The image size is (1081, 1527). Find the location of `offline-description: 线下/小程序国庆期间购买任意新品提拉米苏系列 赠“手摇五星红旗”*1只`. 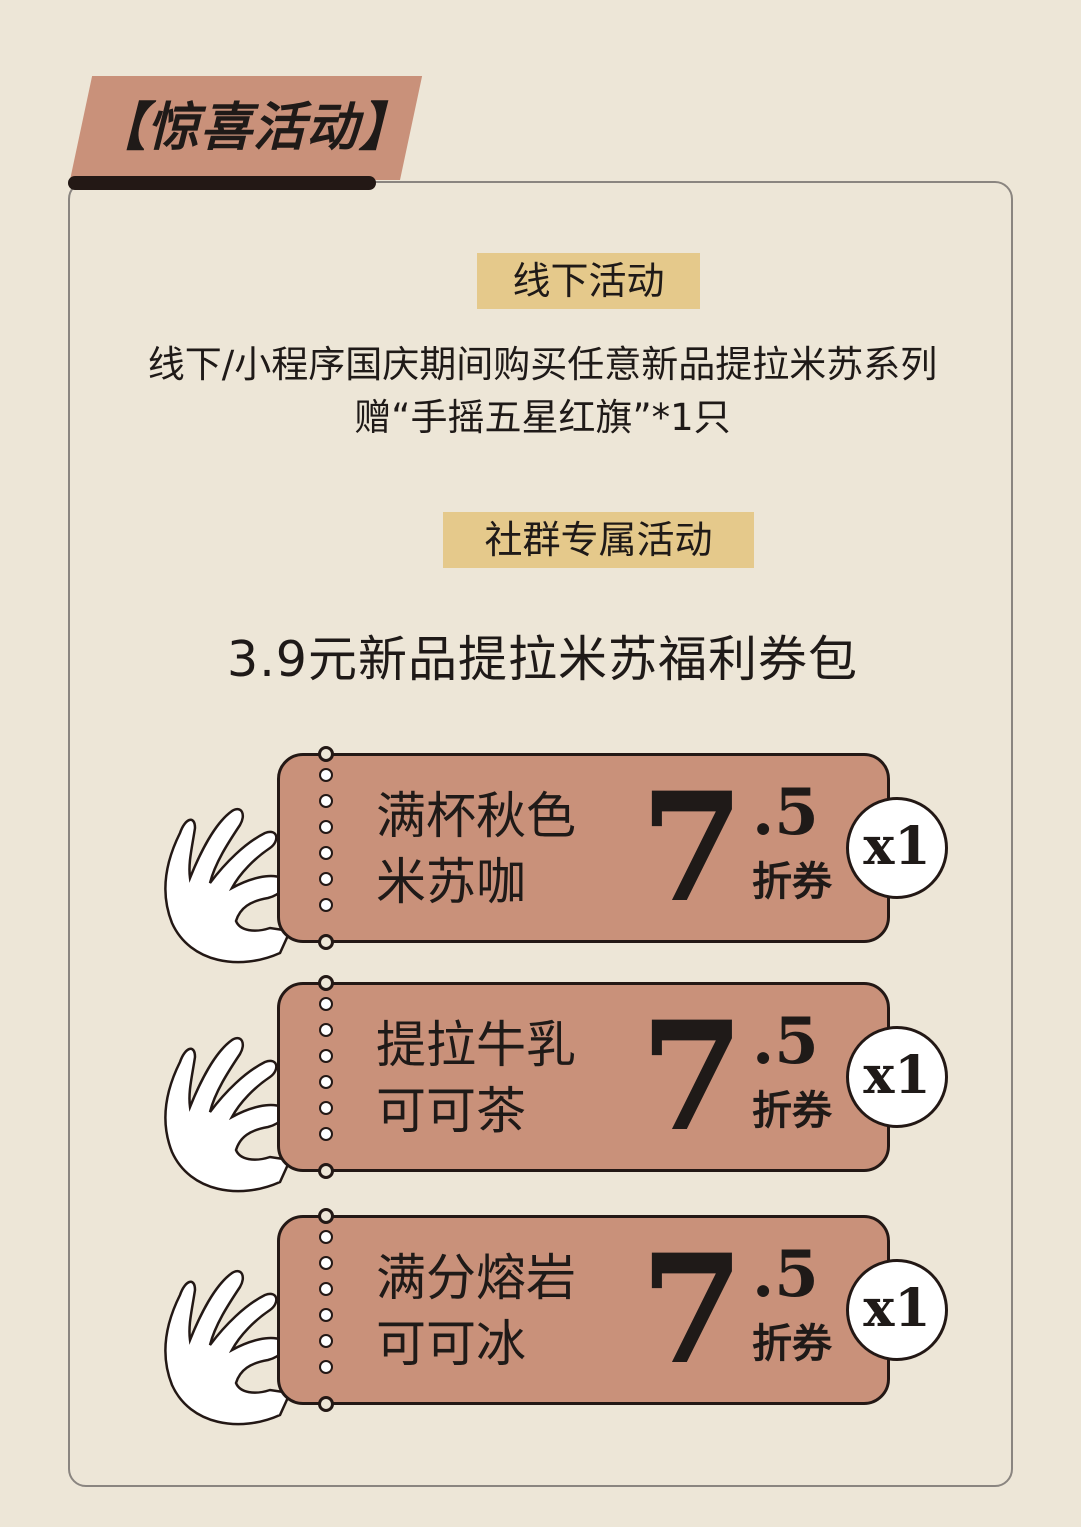

offline-description: 线下/小程序国庆期间购买任意新品提拉米苏系列 赠“手摇五星红旗”*1只 is located at coordinates (542, 391).